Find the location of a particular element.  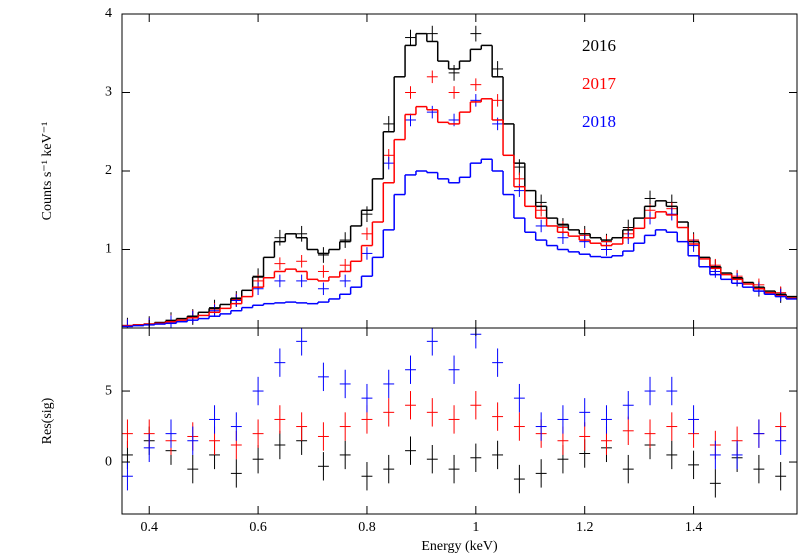

x-tick-label: 1.4 is located at coordinates (694, 527).